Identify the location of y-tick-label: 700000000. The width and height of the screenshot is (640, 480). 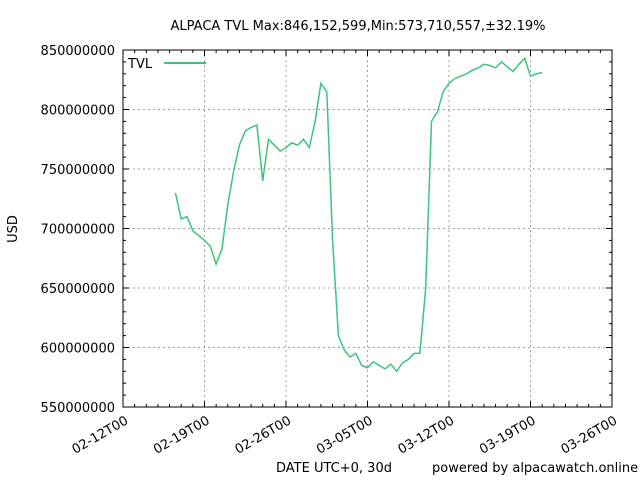
(78, 230).